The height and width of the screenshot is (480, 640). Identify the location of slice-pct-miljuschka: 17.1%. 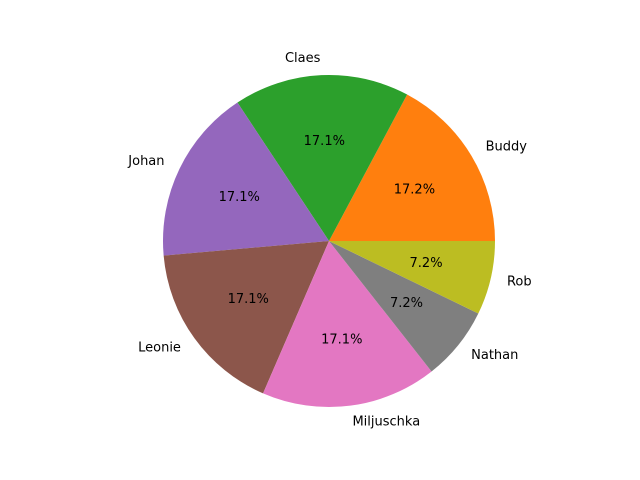
(341, 339).